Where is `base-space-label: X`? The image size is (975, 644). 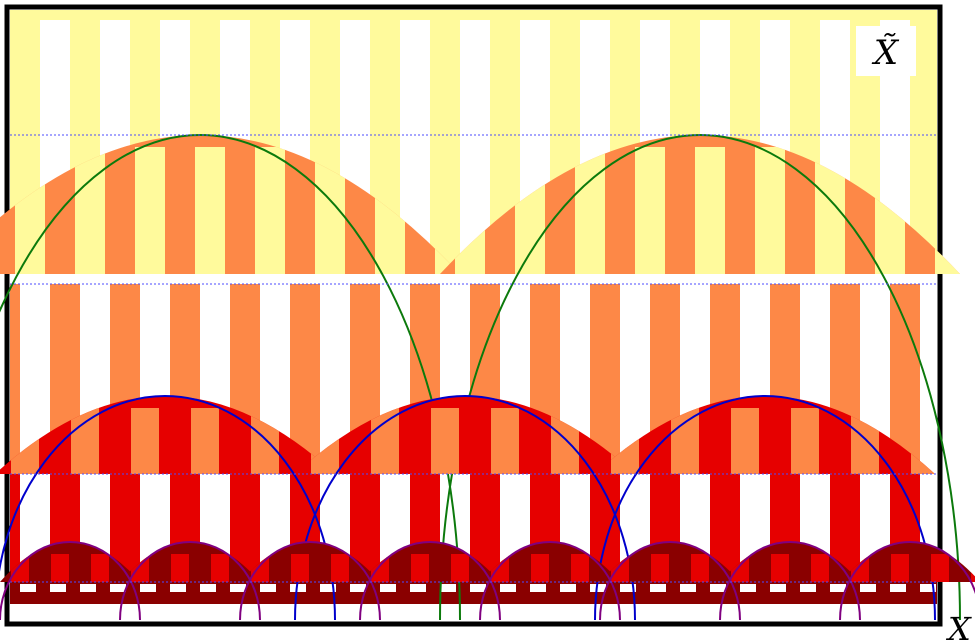
base-space-label: X is located at coordinates (958, 627).